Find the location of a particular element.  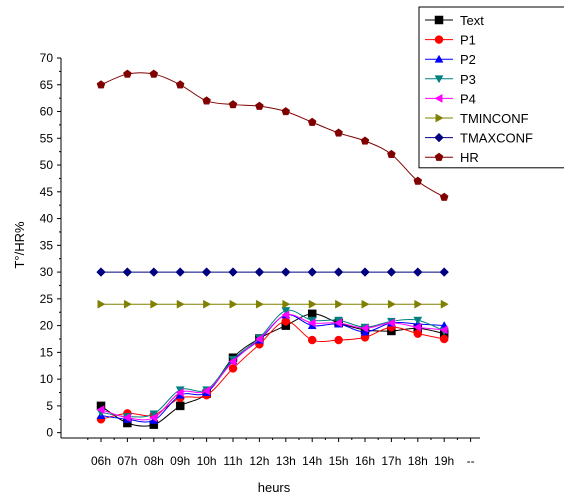

y-tick-label: 45 is located at coordinates (47, 192).